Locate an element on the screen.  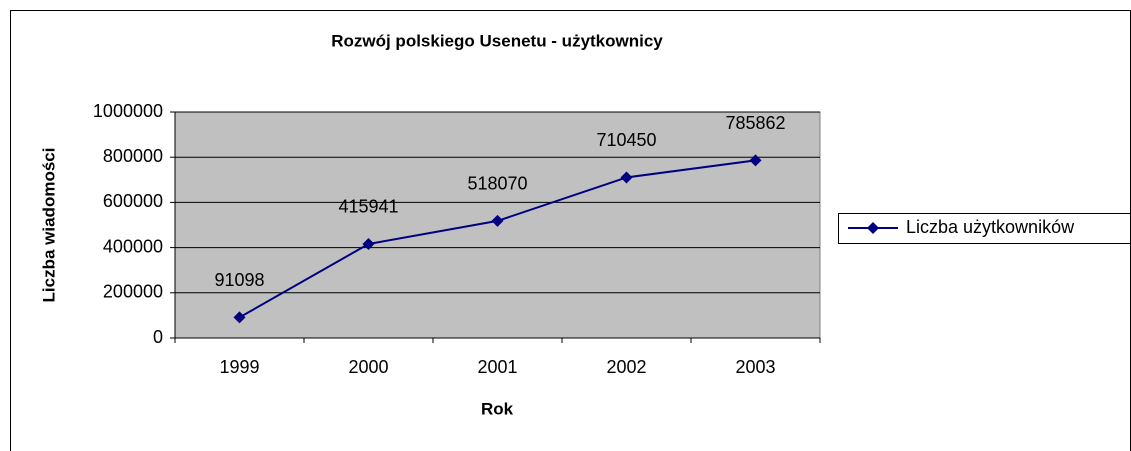
y-tick-label: 800000 is located at coordinates (133, 156).